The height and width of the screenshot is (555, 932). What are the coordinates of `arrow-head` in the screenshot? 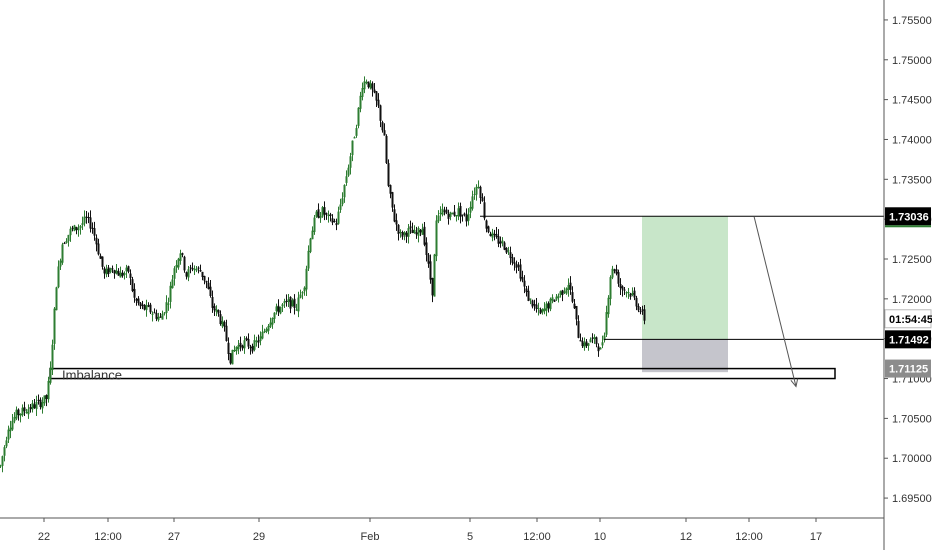 It's located at (794, 383).